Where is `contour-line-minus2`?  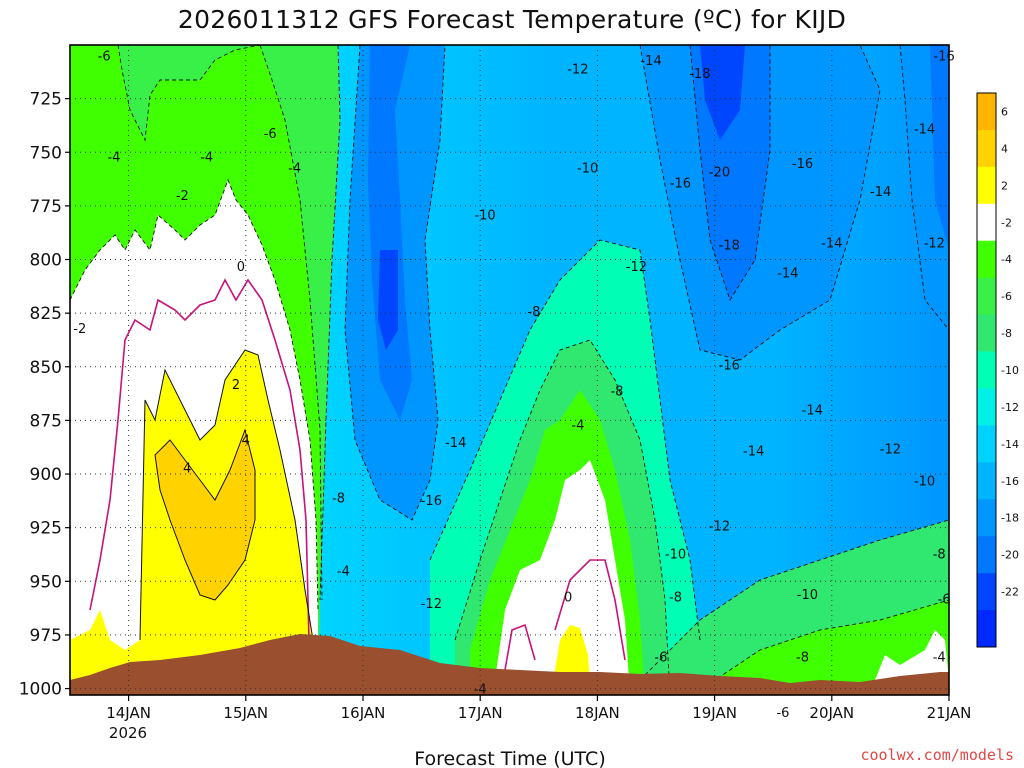
contour-line-minus2 is located at coordinates (194, 394).